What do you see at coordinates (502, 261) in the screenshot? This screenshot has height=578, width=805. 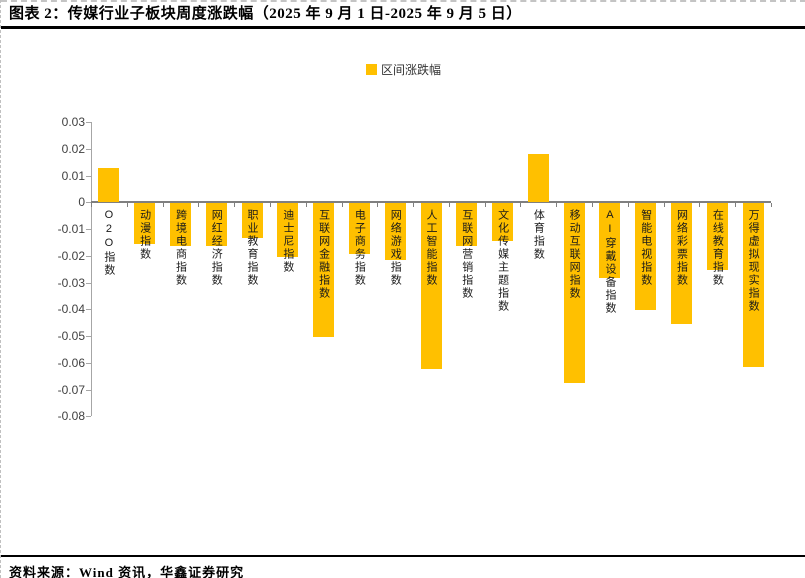 I see `category-label: 文化传媒主题指数` at bounding box center [502, 261].